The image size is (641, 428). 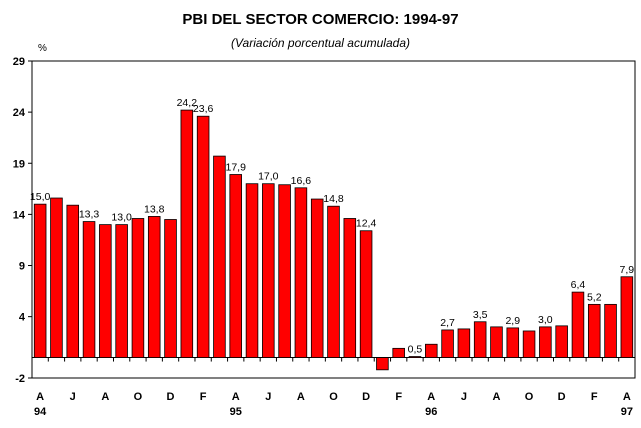 What do you see at coordinates (320, 43) in the screenshot?
I see `chart-subtitle: (Variación porcentual acumulada)` at bounding box center [320, 43].